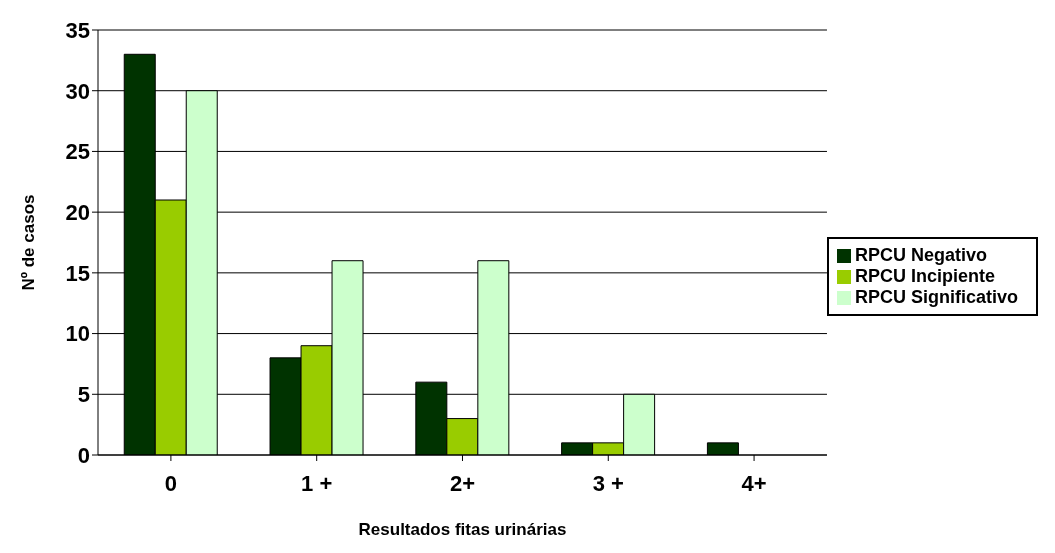 This screenshot has height=553, width=1055. Describe the element at coordinates (83, 395) in the screenshot. I see `y-tick-label: 5` at that location.